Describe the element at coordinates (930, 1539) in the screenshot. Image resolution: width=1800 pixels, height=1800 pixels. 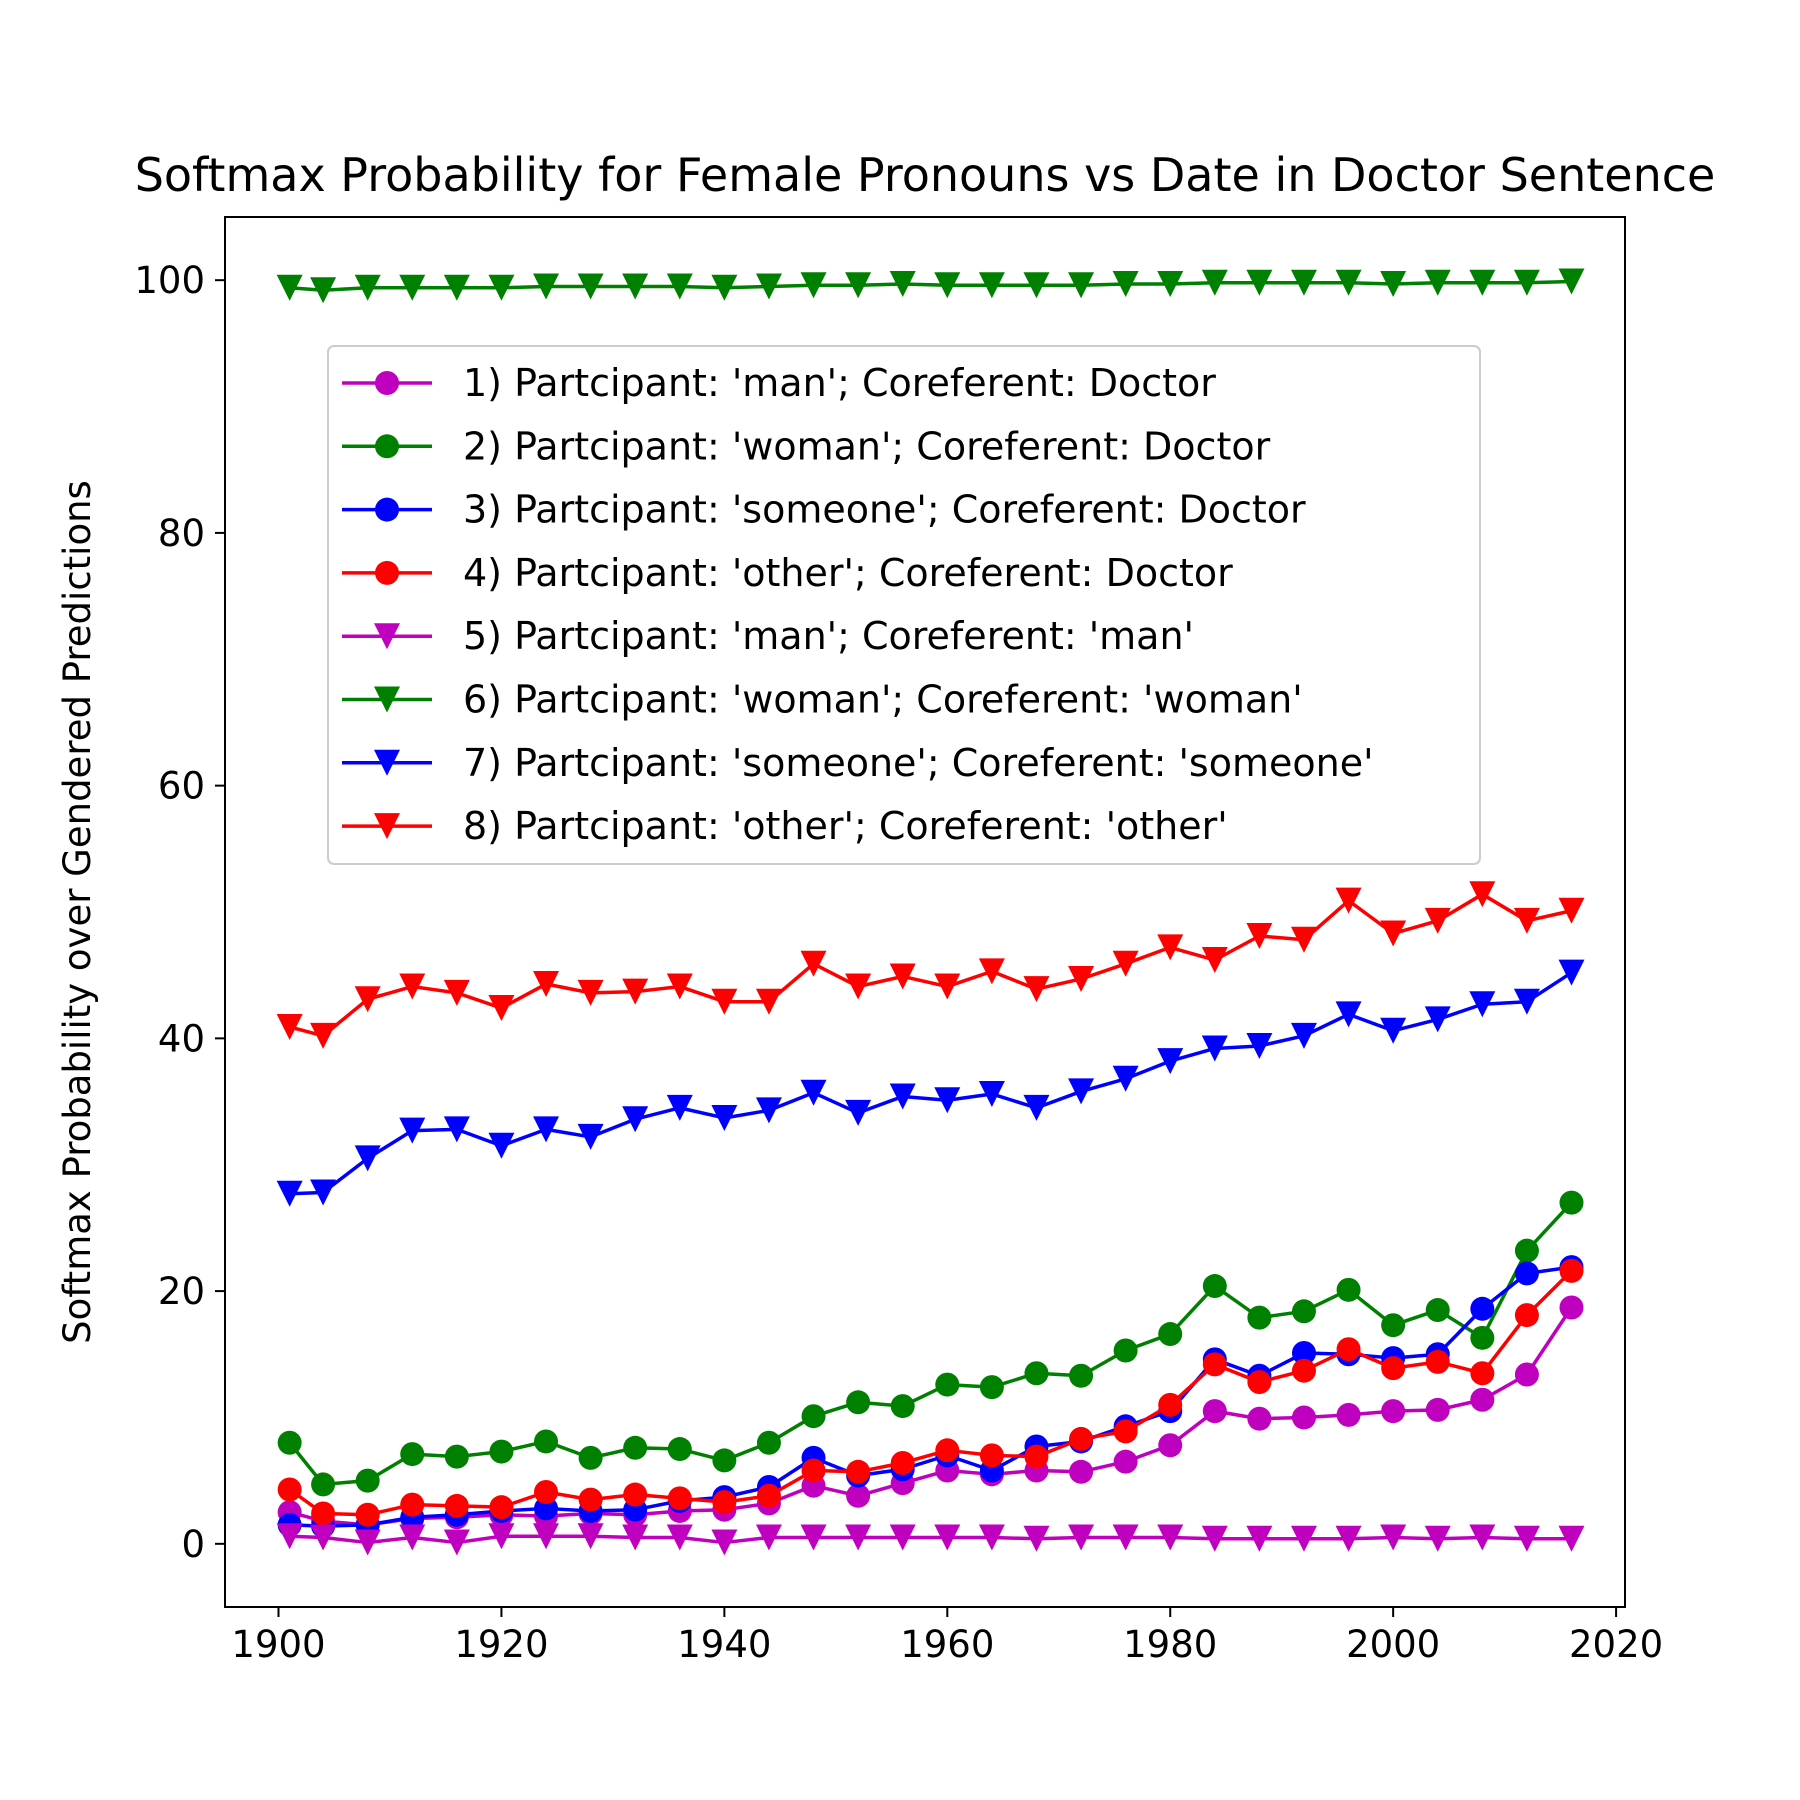
I see `series-5-line` at that location.